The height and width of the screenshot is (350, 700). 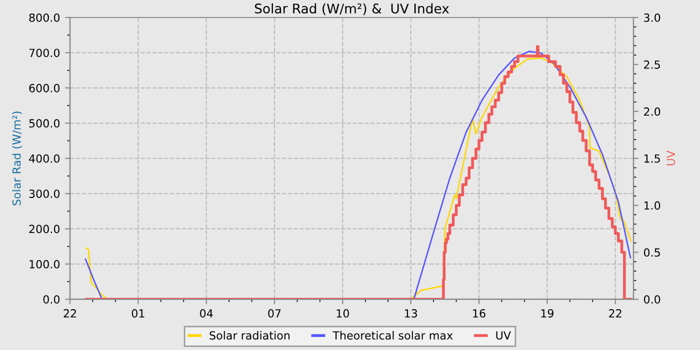 What do you see at coordinates (652, 252) in the screenshot?
I see `y2-tick-label: 0.5` at bounding box center [652, 252].